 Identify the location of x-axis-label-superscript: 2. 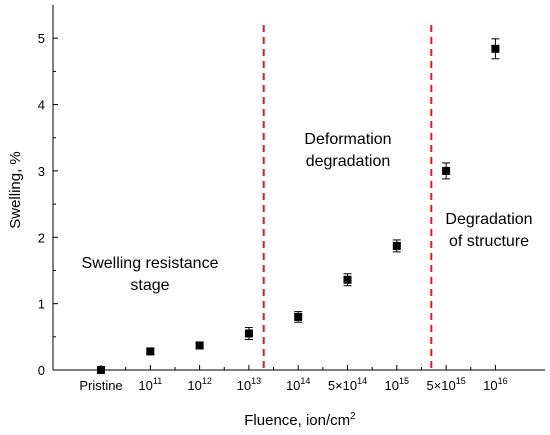
(353, 416).